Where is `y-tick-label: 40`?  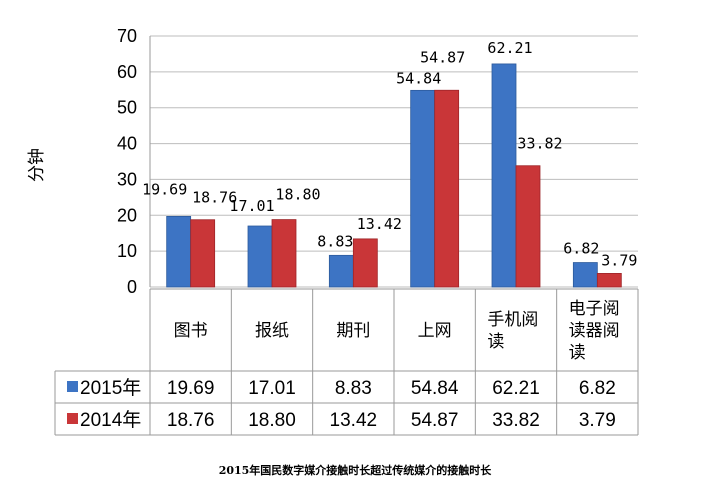 y-tick-label: 40 is located at coordinates (127, 144).